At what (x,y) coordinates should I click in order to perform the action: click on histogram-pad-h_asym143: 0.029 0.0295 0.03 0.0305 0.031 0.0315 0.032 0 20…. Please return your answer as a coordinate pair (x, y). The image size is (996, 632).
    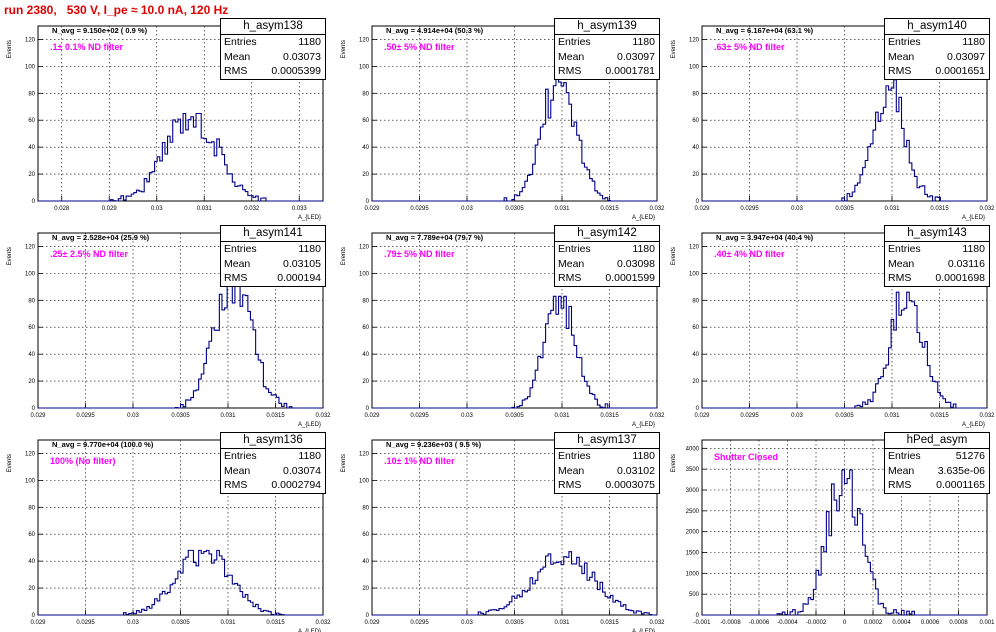
    Looking at the image, I should click on (829, 326).